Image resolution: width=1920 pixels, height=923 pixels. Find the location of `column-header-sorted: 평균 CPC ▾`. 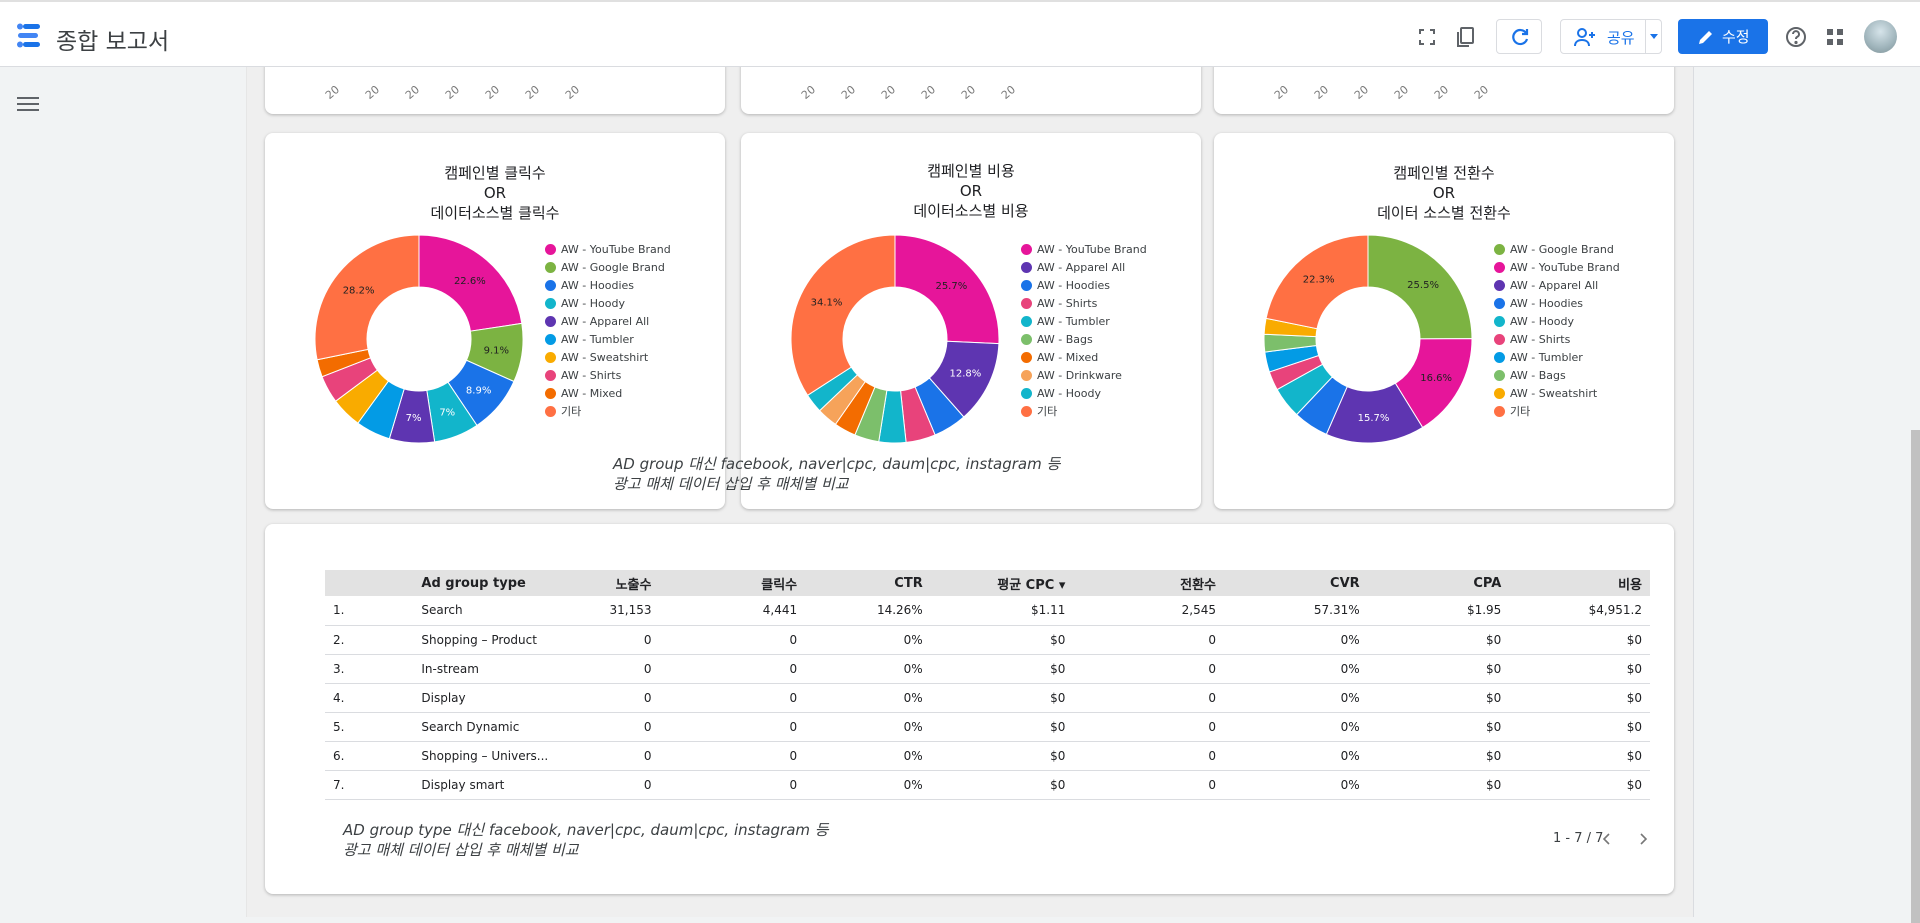

column-header-sorted: 평균 CPC ▾ is located at coordinates (1002, 583).